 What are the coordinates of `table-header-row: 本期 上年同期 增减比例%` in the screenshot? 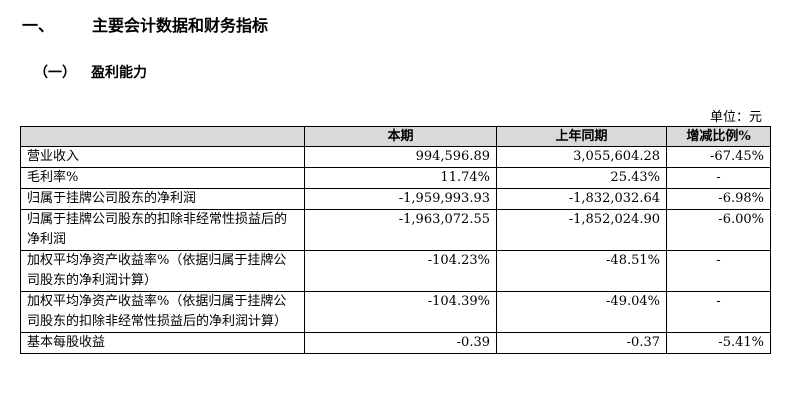 It's located at (395, 136).